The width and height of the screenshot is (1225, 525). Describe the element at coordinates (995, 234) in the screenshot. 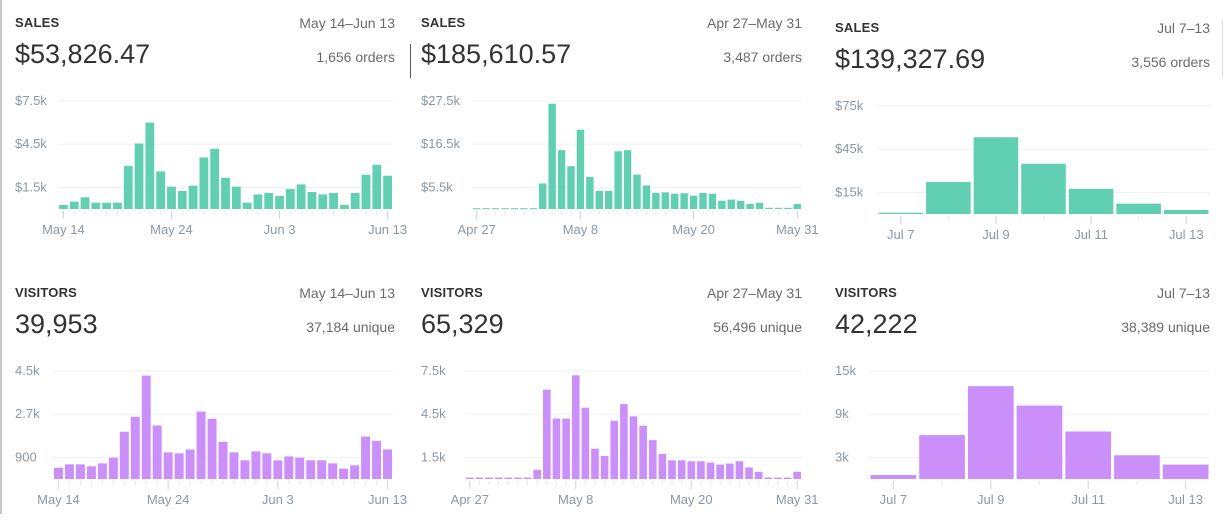

I see `x-tick-label: Jul 9` at that location.